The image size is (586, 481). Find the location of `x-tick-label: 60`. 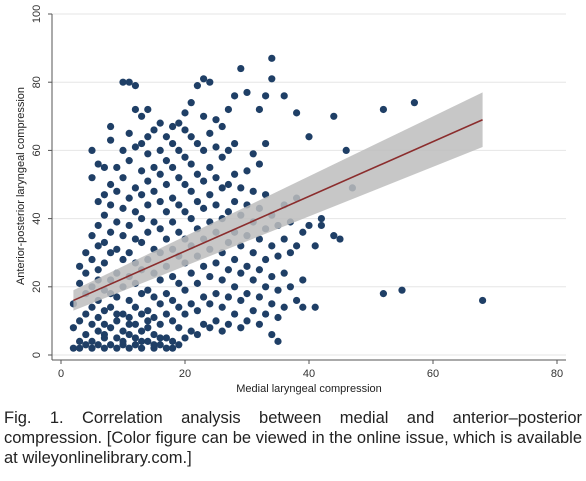

x-tick-label: 60 is located at coordinates (433, 374).